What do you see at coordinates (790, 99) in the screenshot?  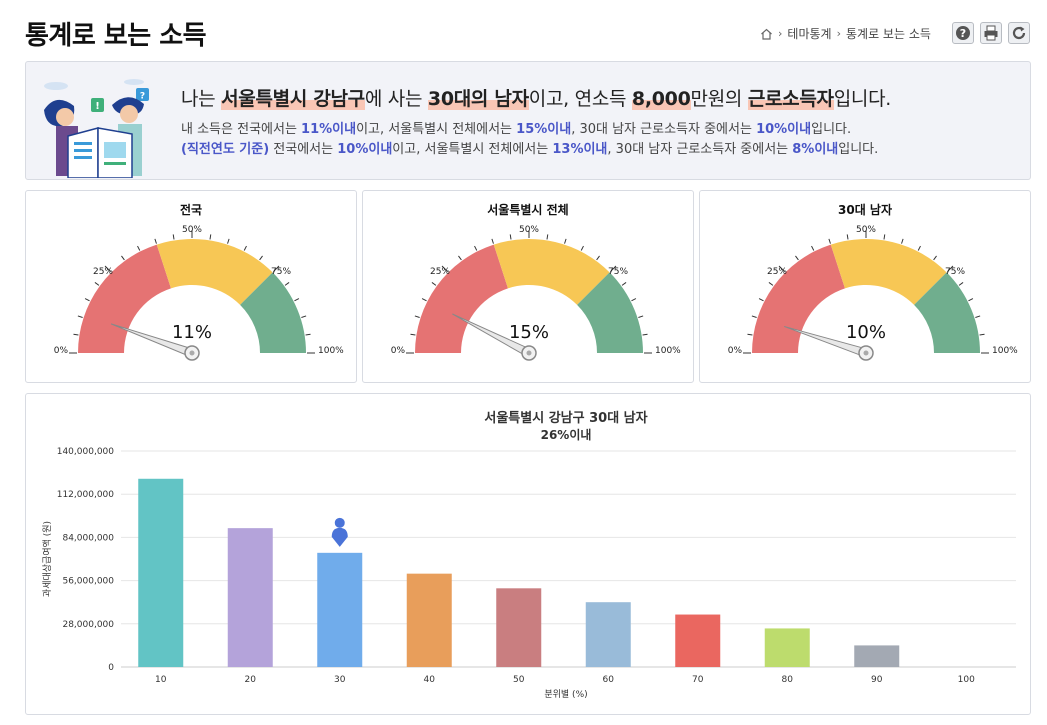 I see `income-type-highlight: 근로소득자` at bounding box center [790, 99].